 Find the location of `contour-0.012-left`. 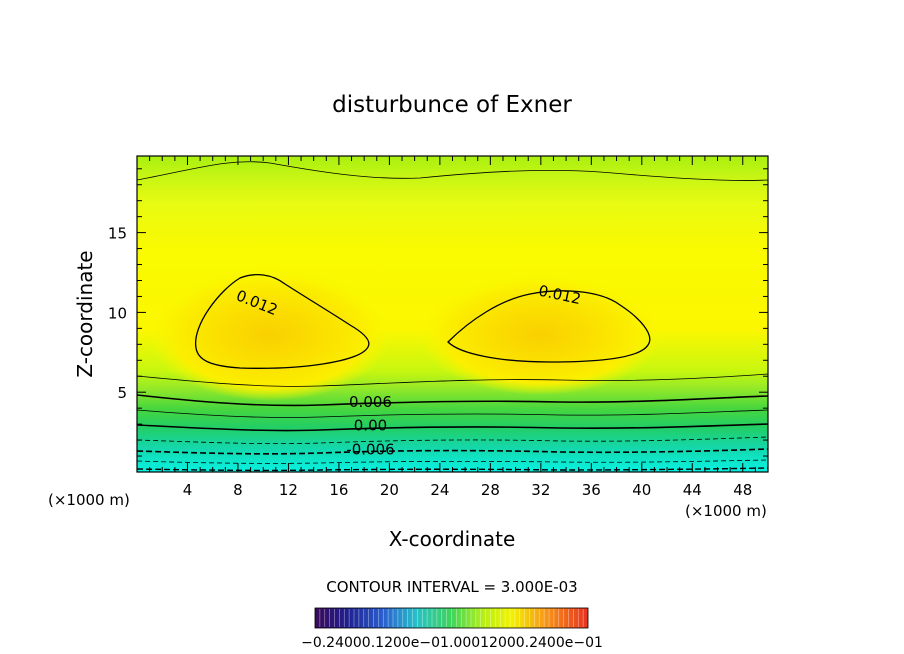

contour-0.012-left is located at coordinates (282, 321).